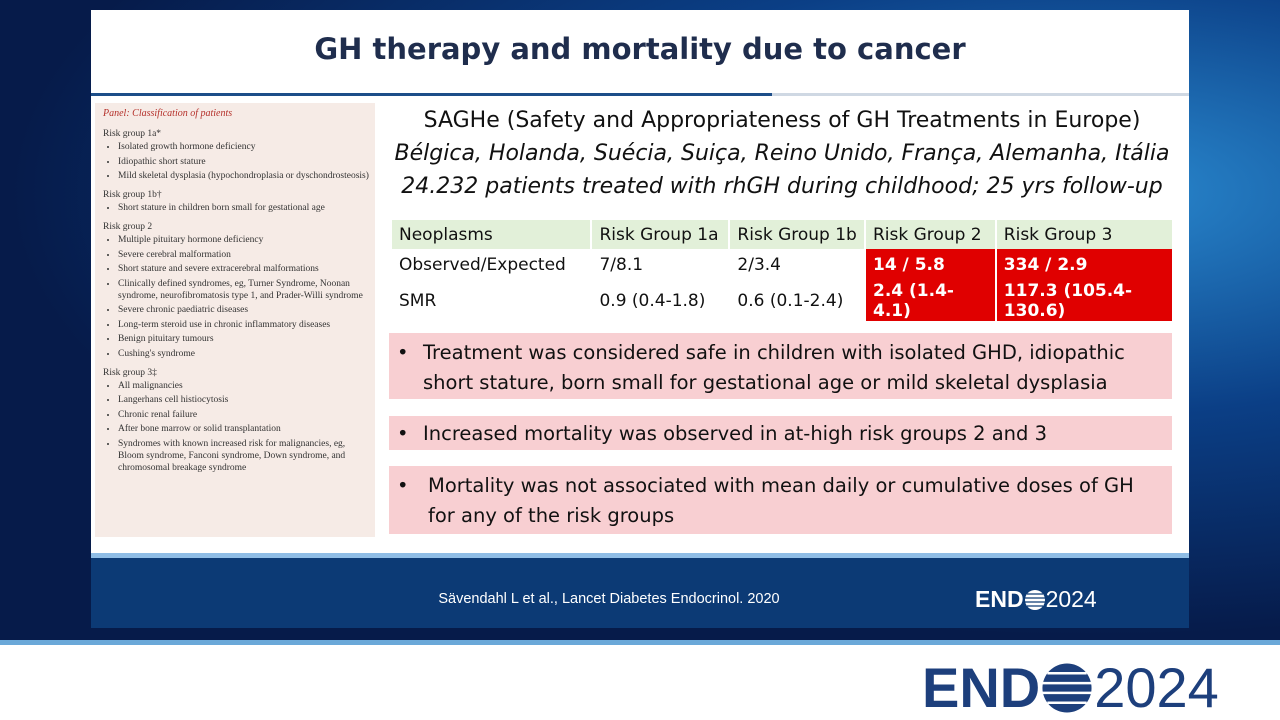  I want to click on header-cell: Risk Group 3, so click(1083, 234).